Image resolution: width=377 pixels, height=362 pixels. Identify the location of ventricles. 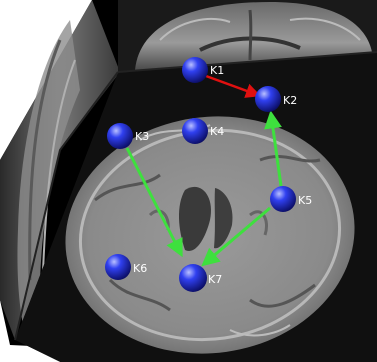
(194, 218).